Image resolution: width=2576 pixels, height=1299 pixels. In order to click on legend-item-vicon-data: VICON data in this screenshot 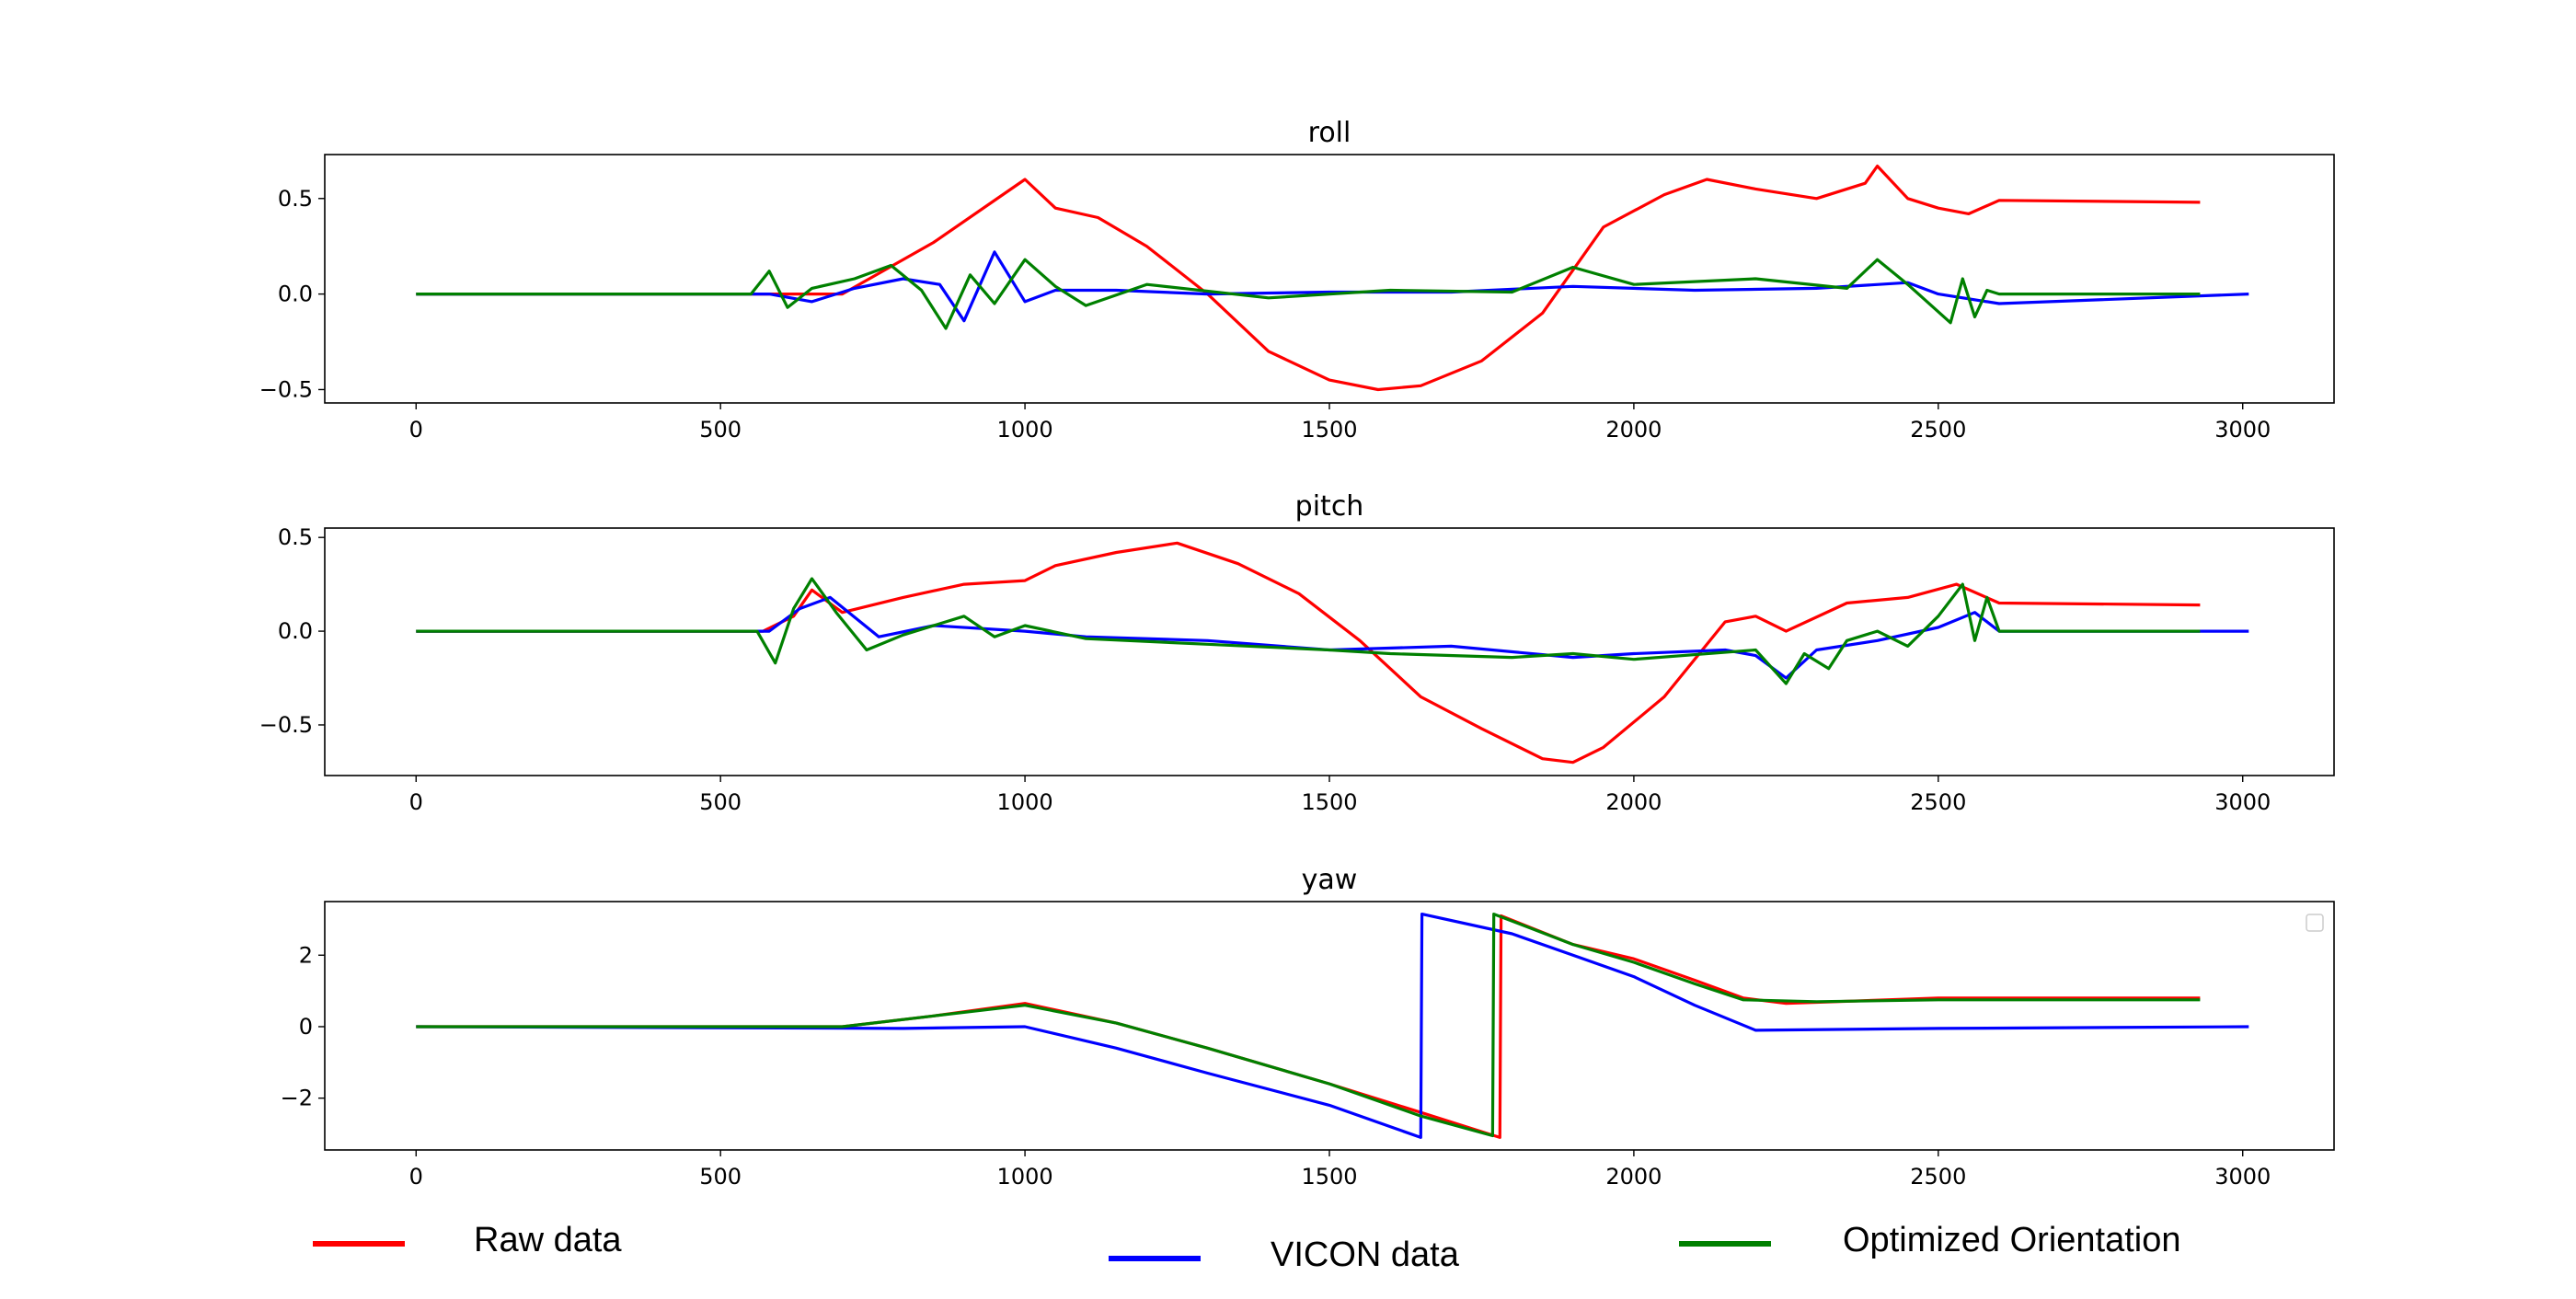, I will do `click(1339, 1258)`.